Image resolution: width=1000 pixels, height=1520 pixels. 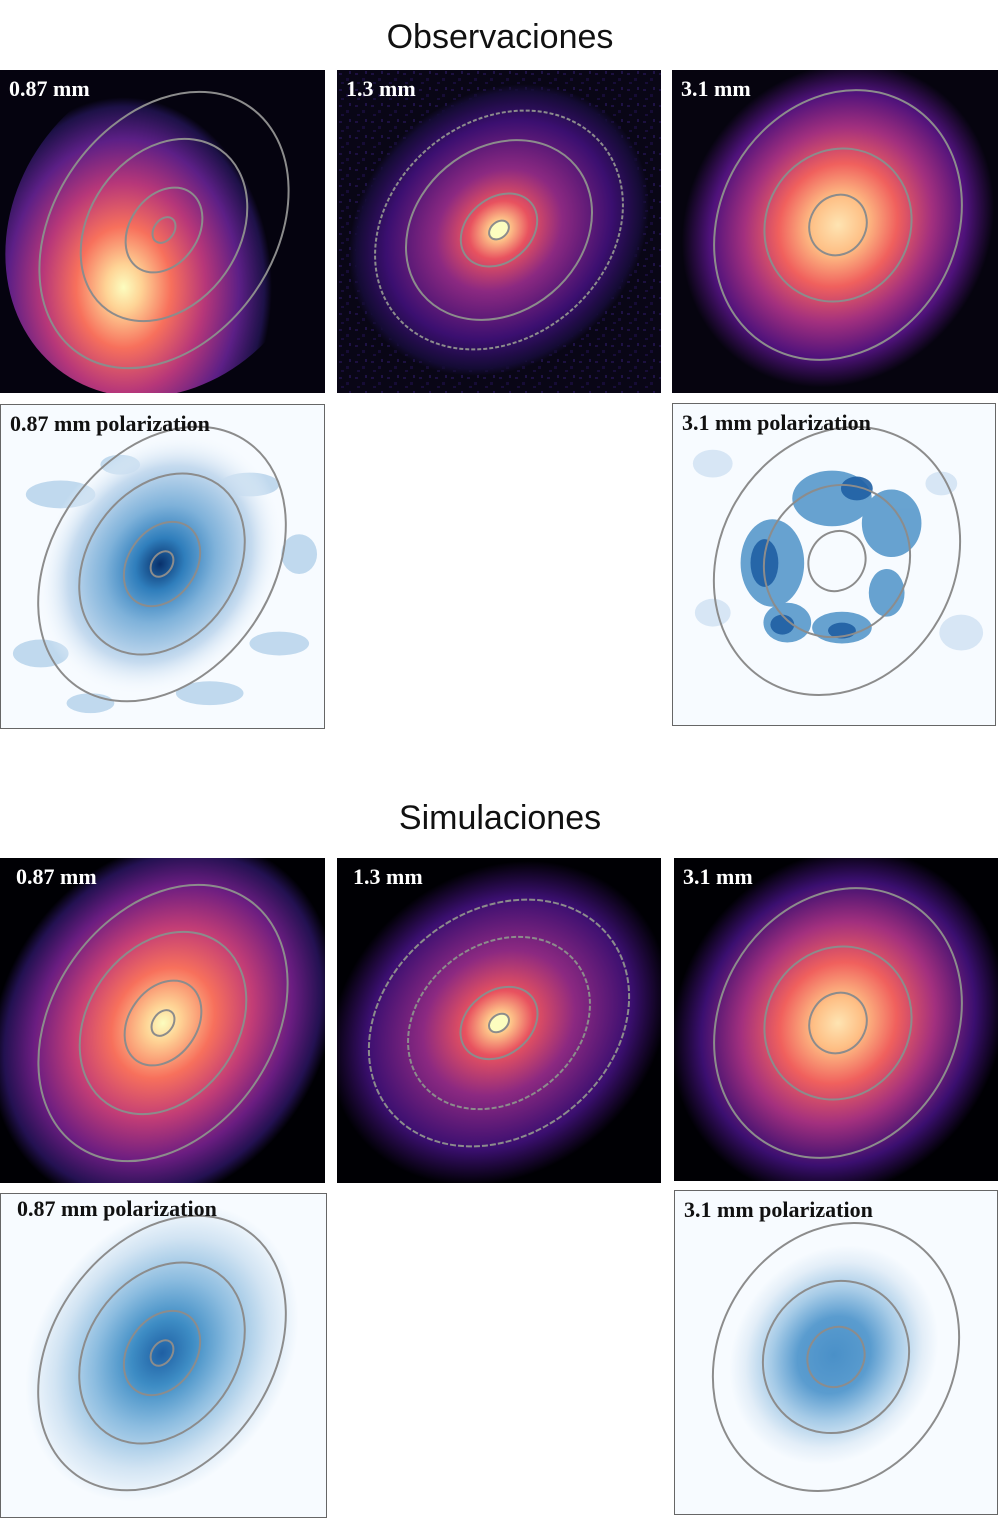 I want to click on section-title-observations: Observaciones, so click(x=500, y=37).